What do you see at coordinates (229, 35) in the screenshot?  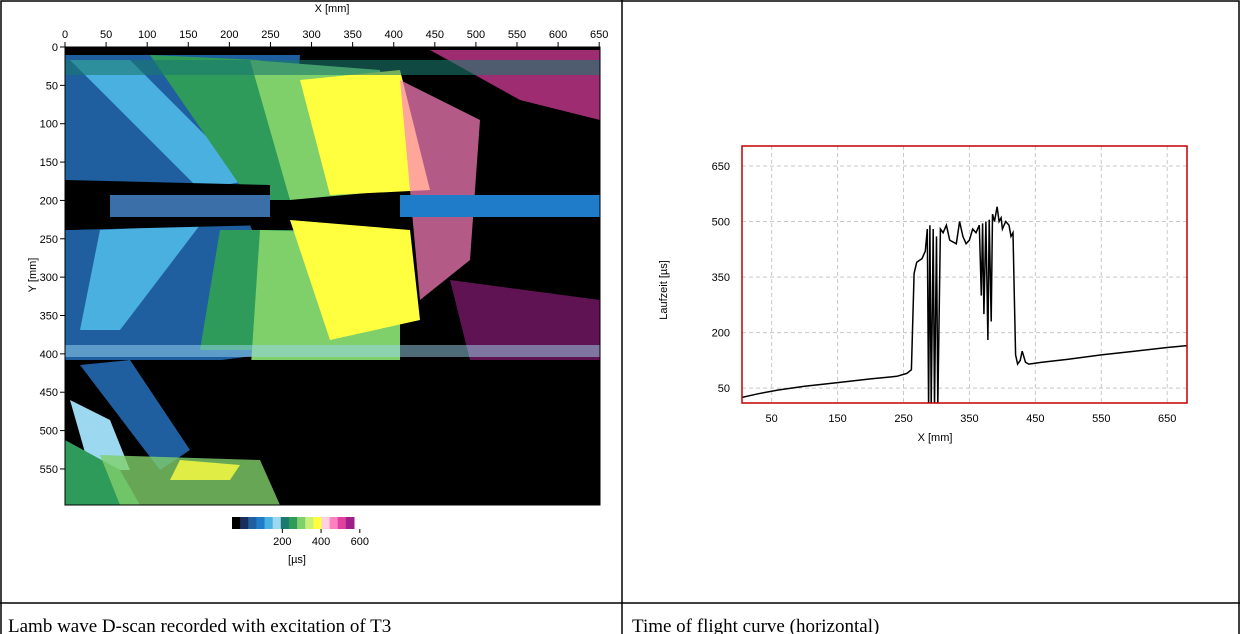 I see `x-tick-label: 200` at bounding box center [229, 35].